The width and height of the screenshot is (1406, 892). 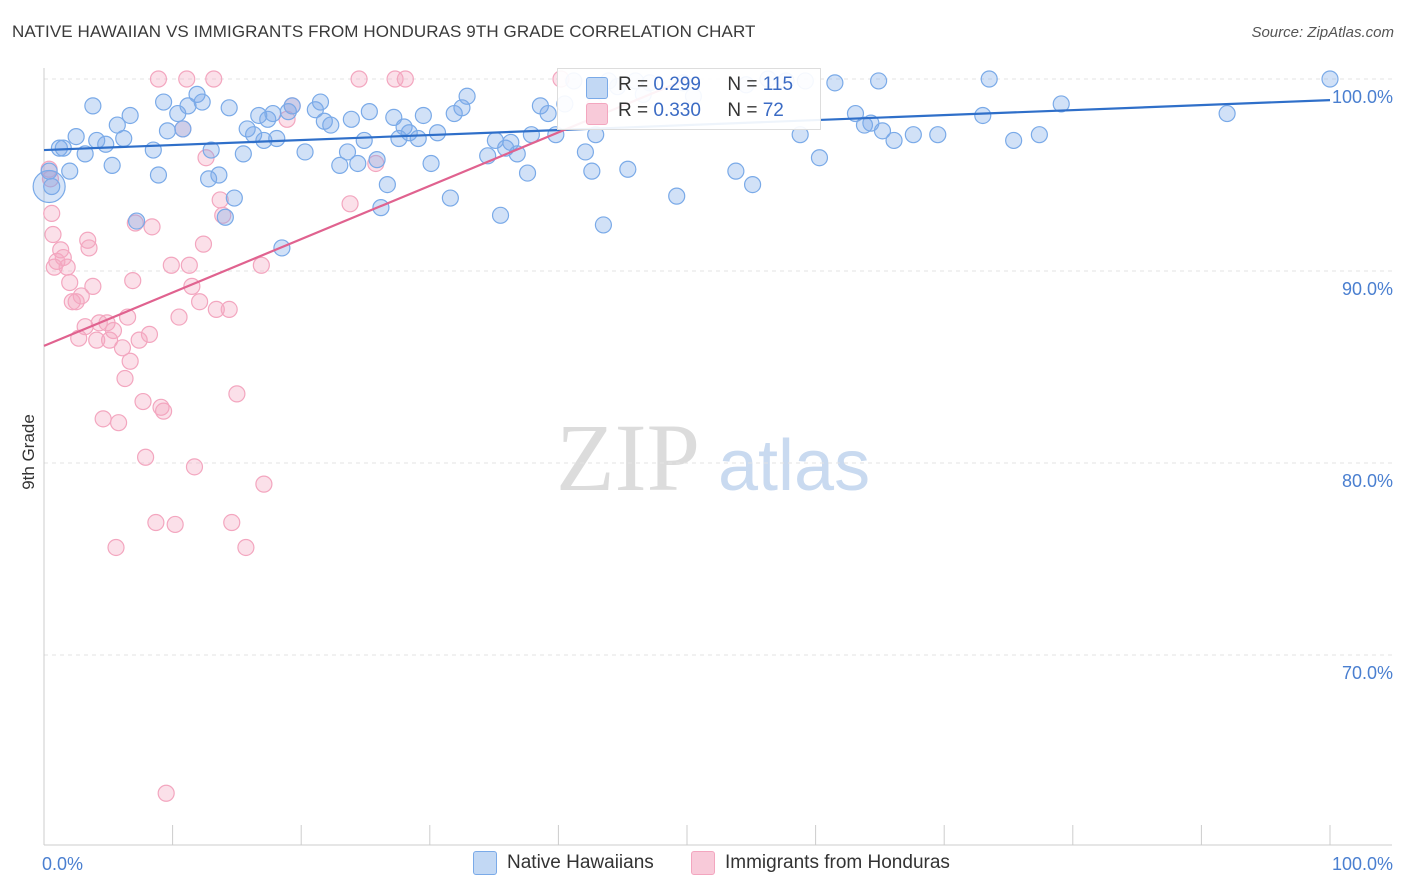 What do you see at coordinates (628, 457) in the screenshot?
I see `watermark-zip: ZIP` at bounding box center [628, 457].